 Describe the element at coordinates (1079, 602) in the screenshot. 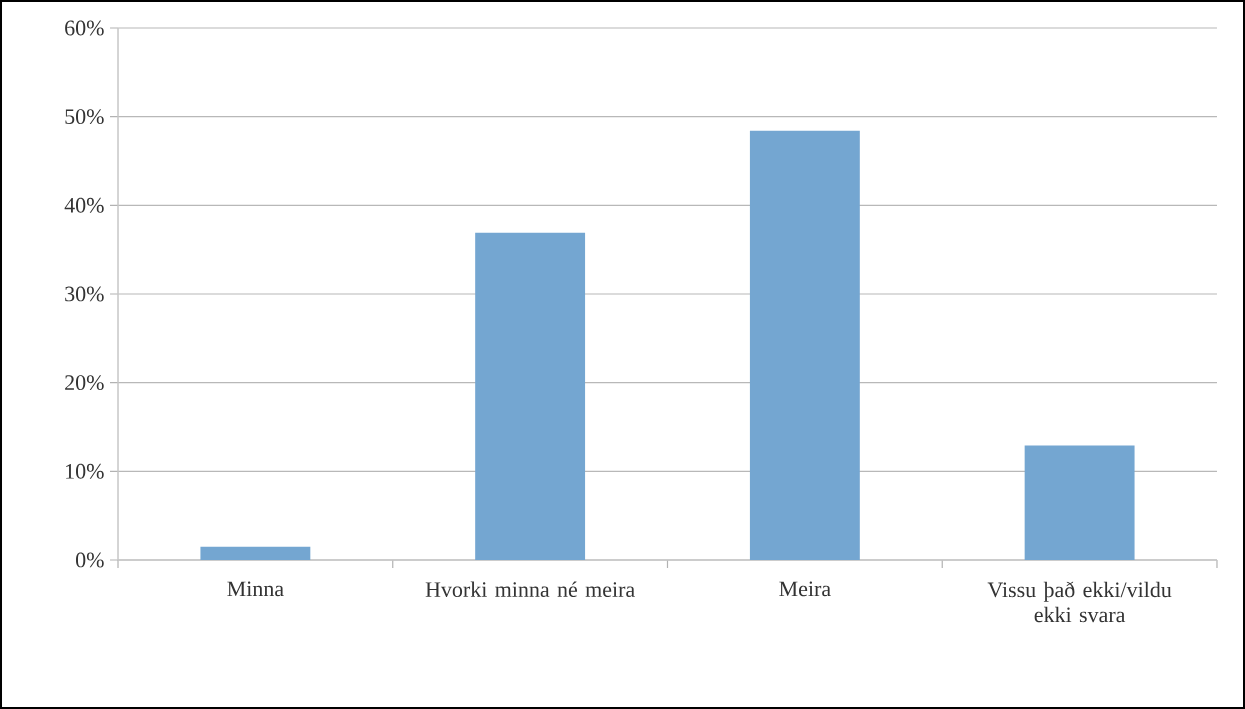

I see `x-tick-label: Vissu það ekki/vildu ekki svara` at that location.